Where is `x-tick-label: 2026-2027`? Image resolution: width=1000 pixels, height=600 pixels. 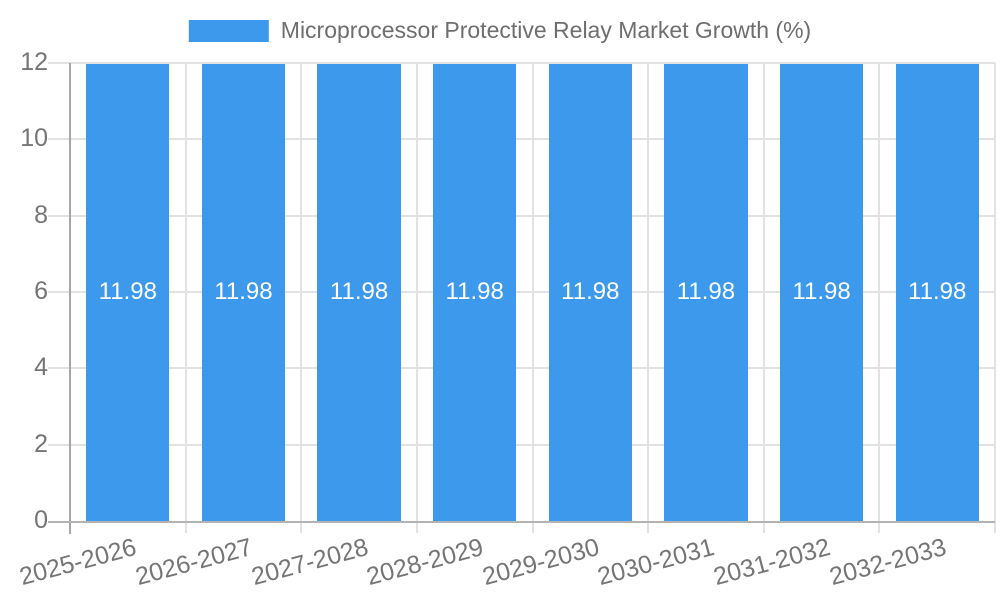 x-tick-label: 2026-2027 is located at coordinates (194, 562).